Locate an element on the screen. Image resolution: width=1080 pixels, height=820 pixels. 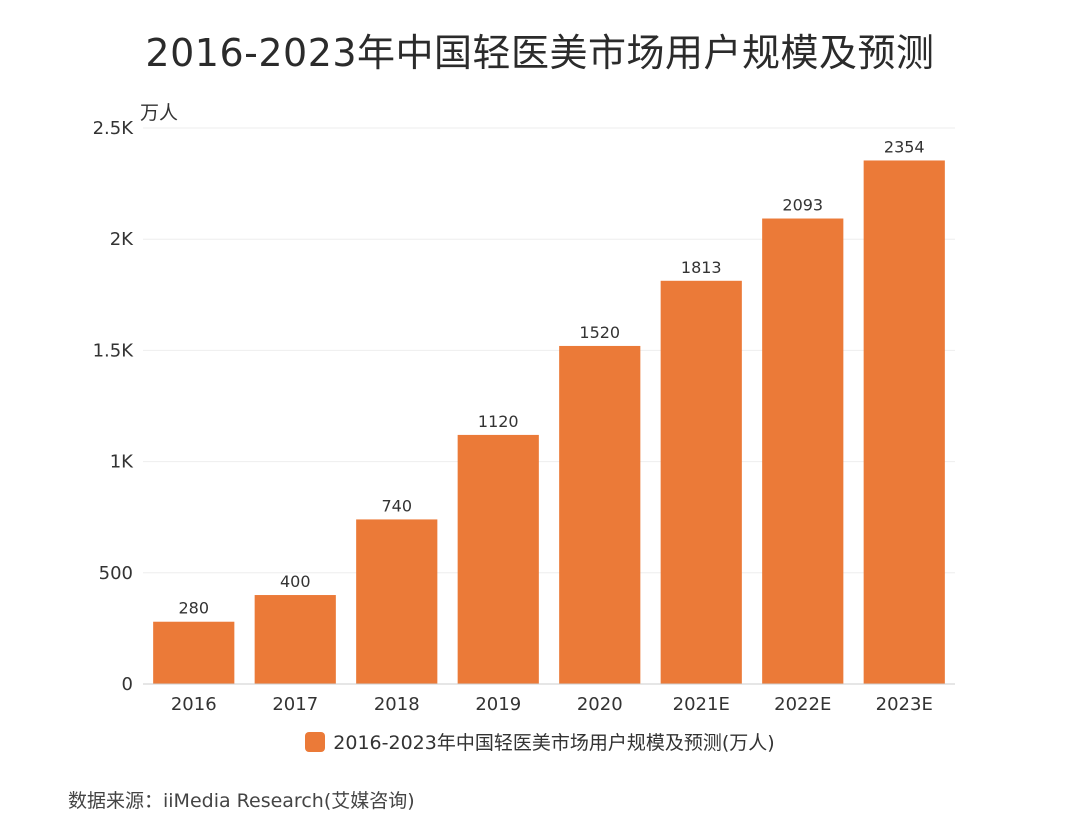
legend-label: 2016-2023年中国轻医美市场用户规模及预测(万人) is located at coordinates (554, 743).